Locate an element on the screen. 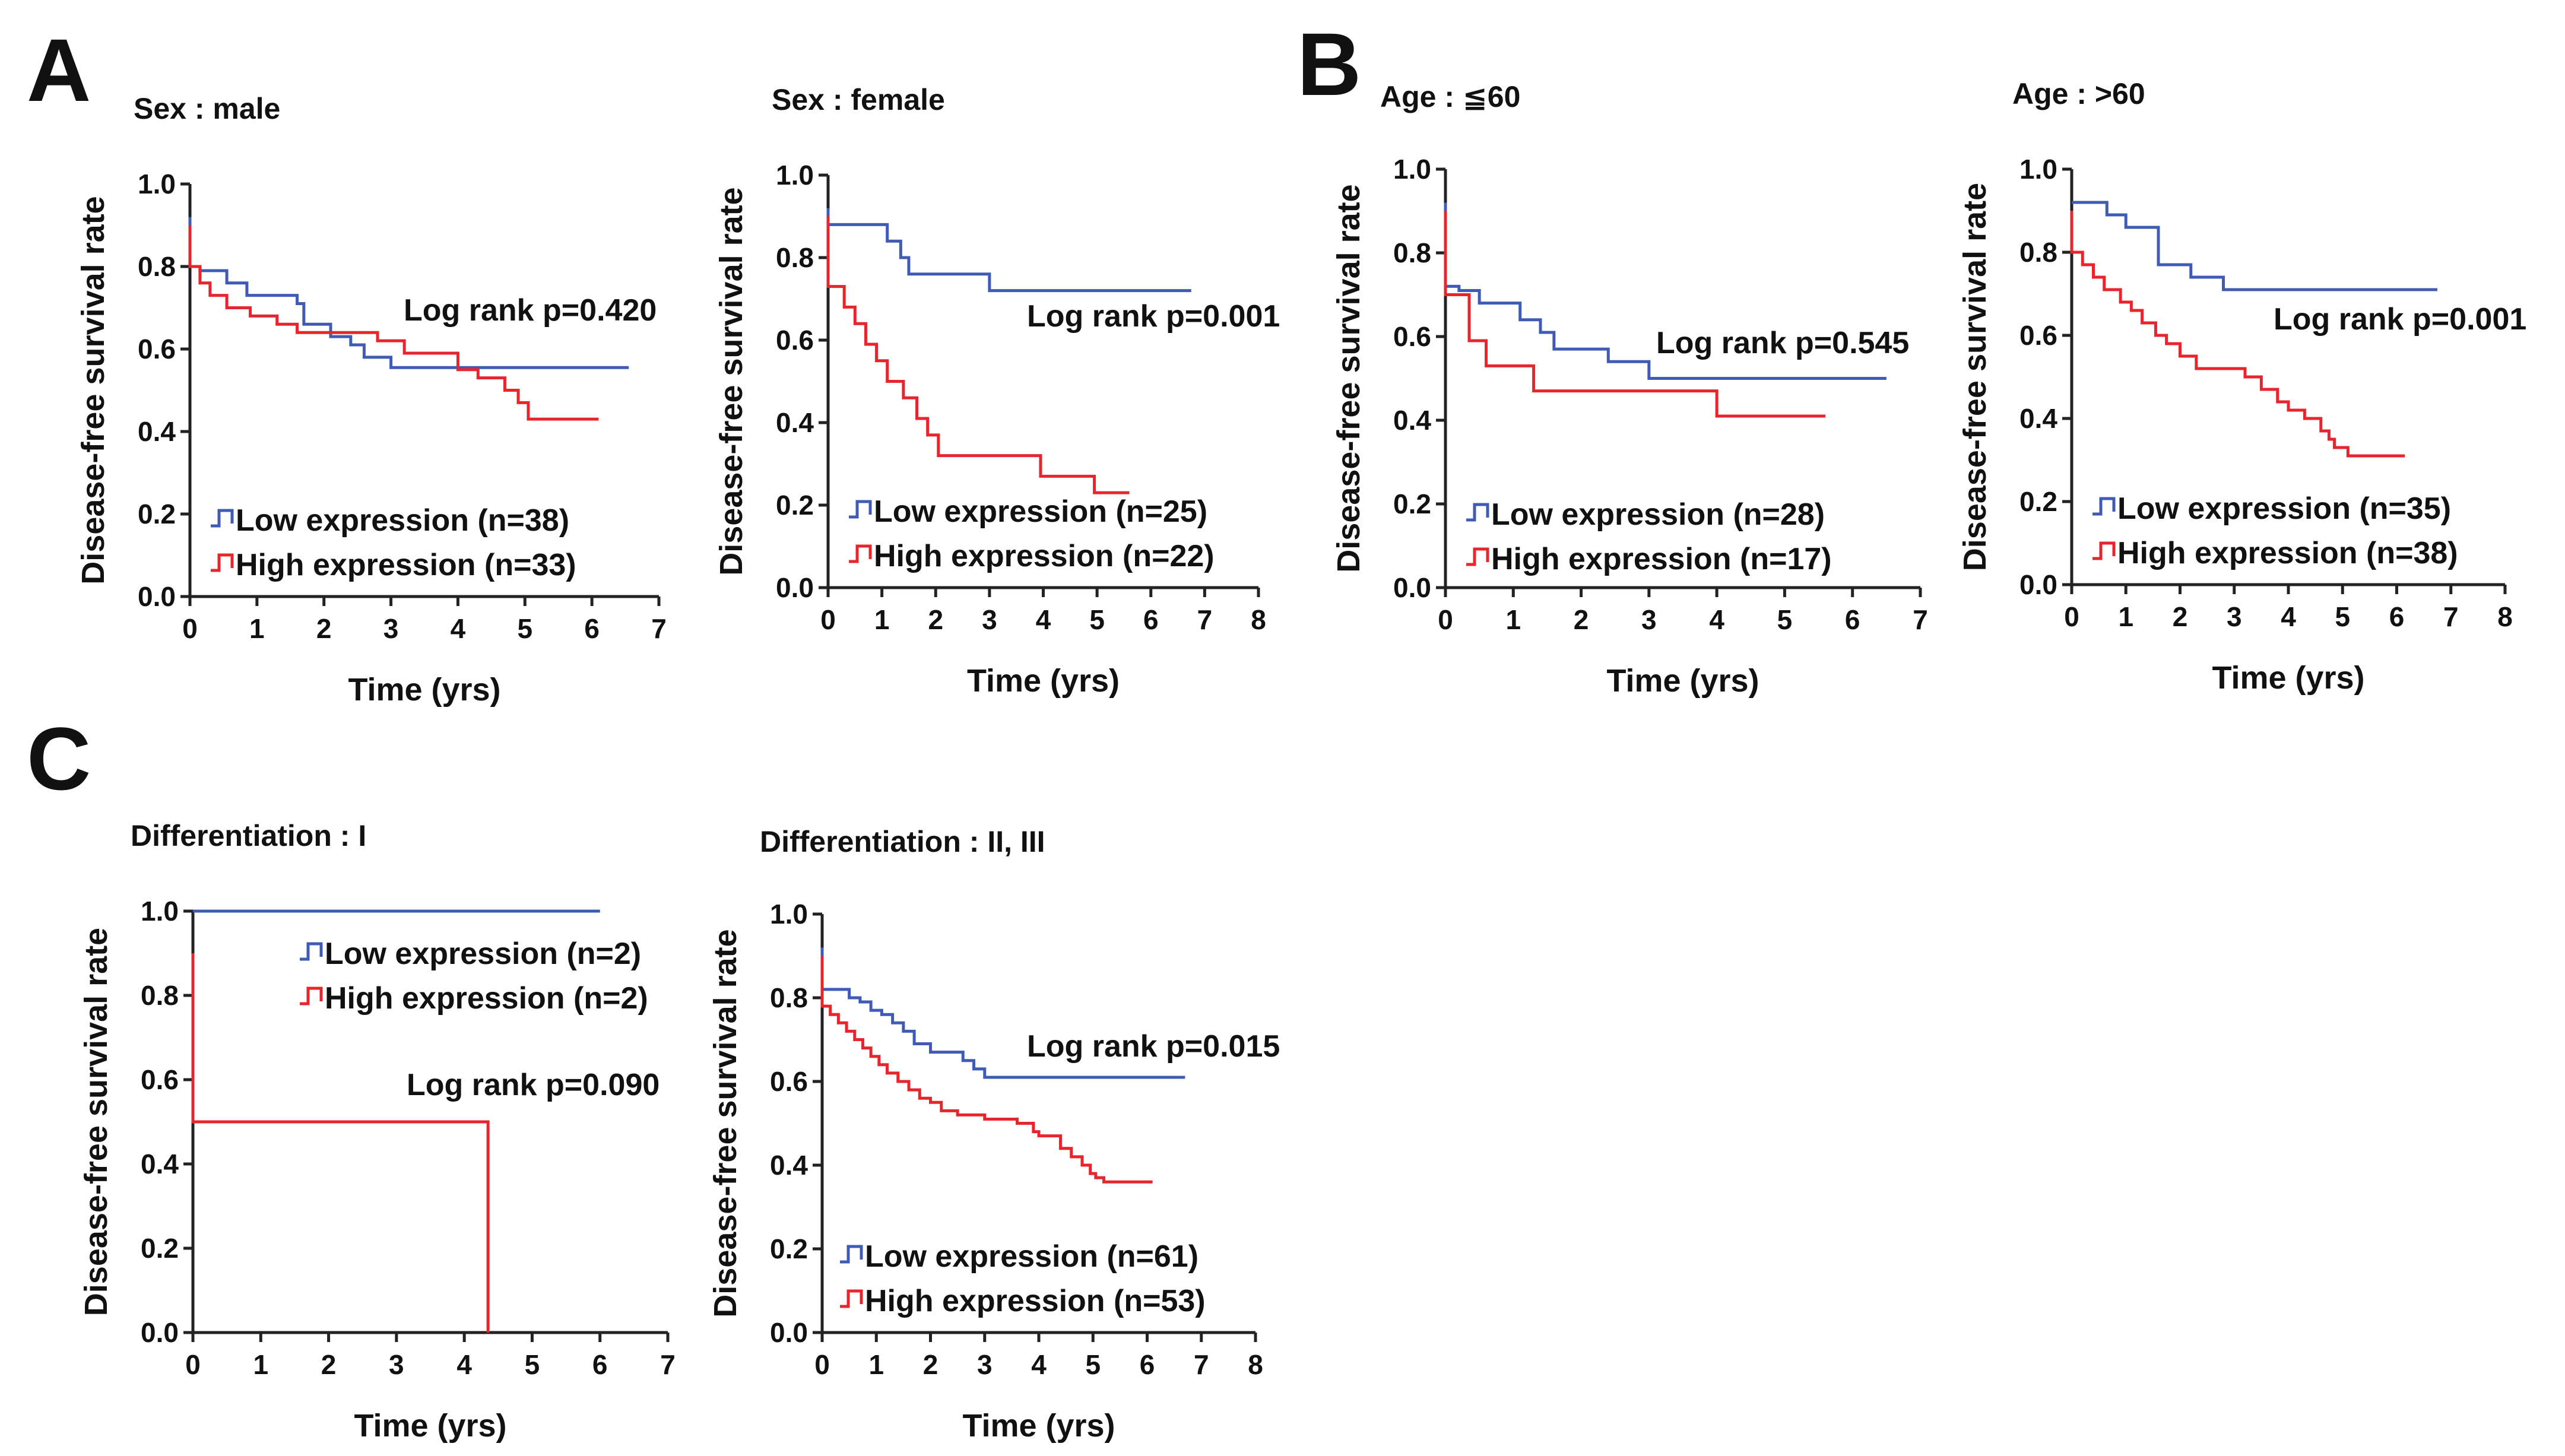 This screenshot has width=2565, height=1456. logrank-annotation: Log rank p=0.015 is located at coordinates (1153, 1046).